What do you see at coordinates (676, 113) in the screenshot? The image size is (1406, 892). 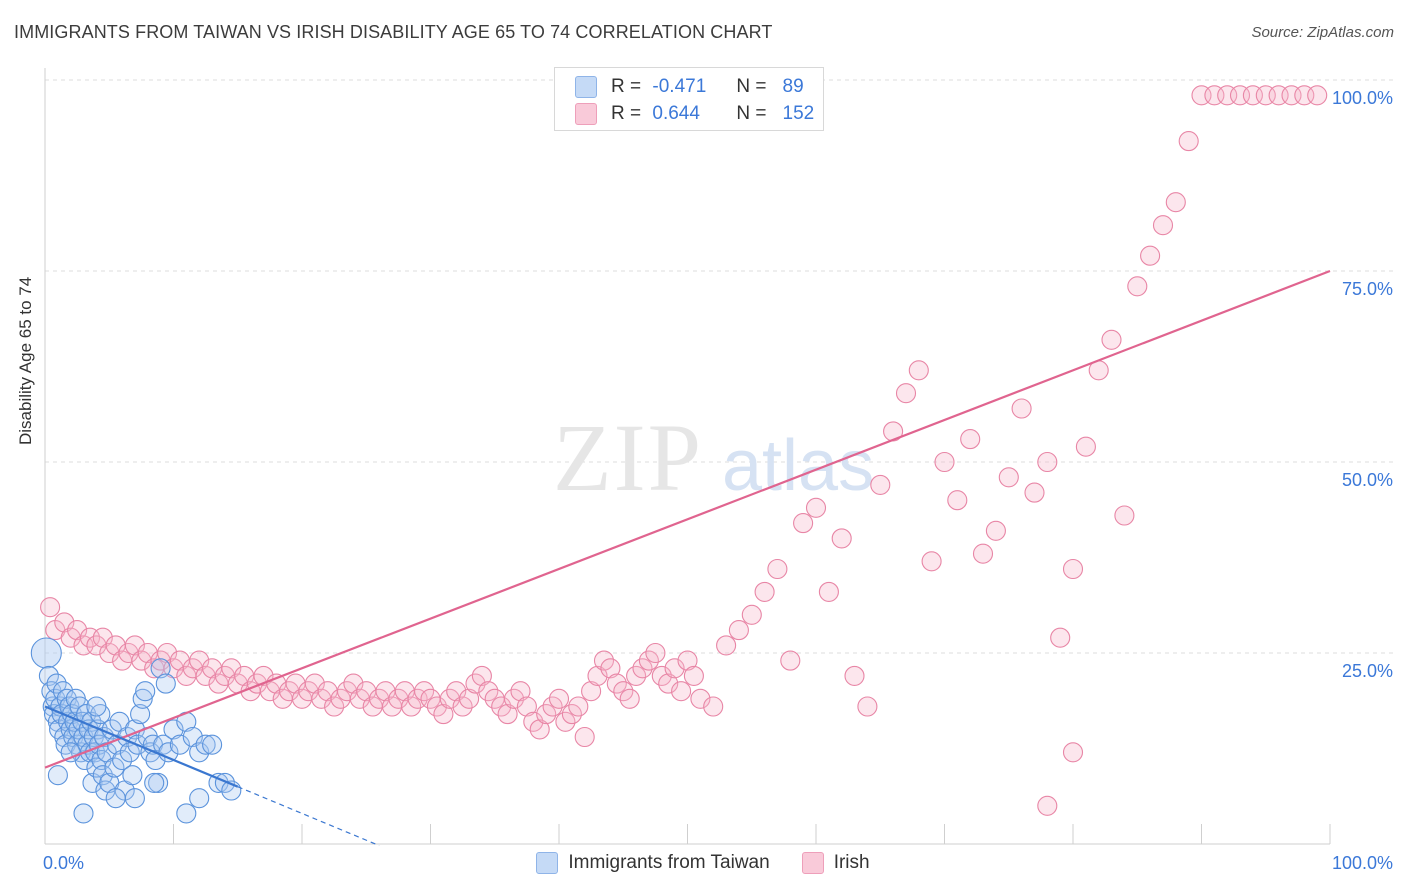 I see `stats-r-value: 0.644` at bounding box center [676, 113].